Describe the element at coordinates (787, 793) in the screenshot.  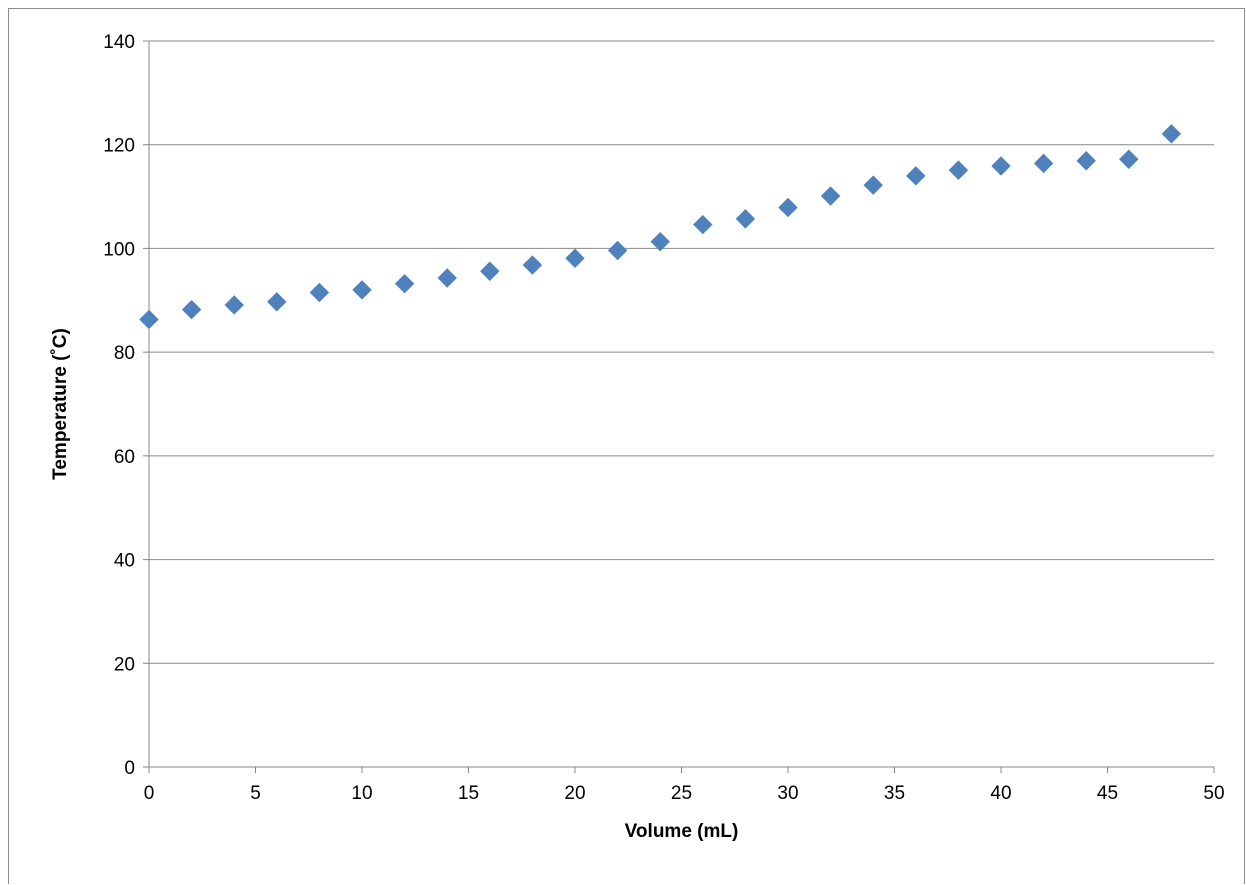
I see `x-tick-label-30: 30` at that location.